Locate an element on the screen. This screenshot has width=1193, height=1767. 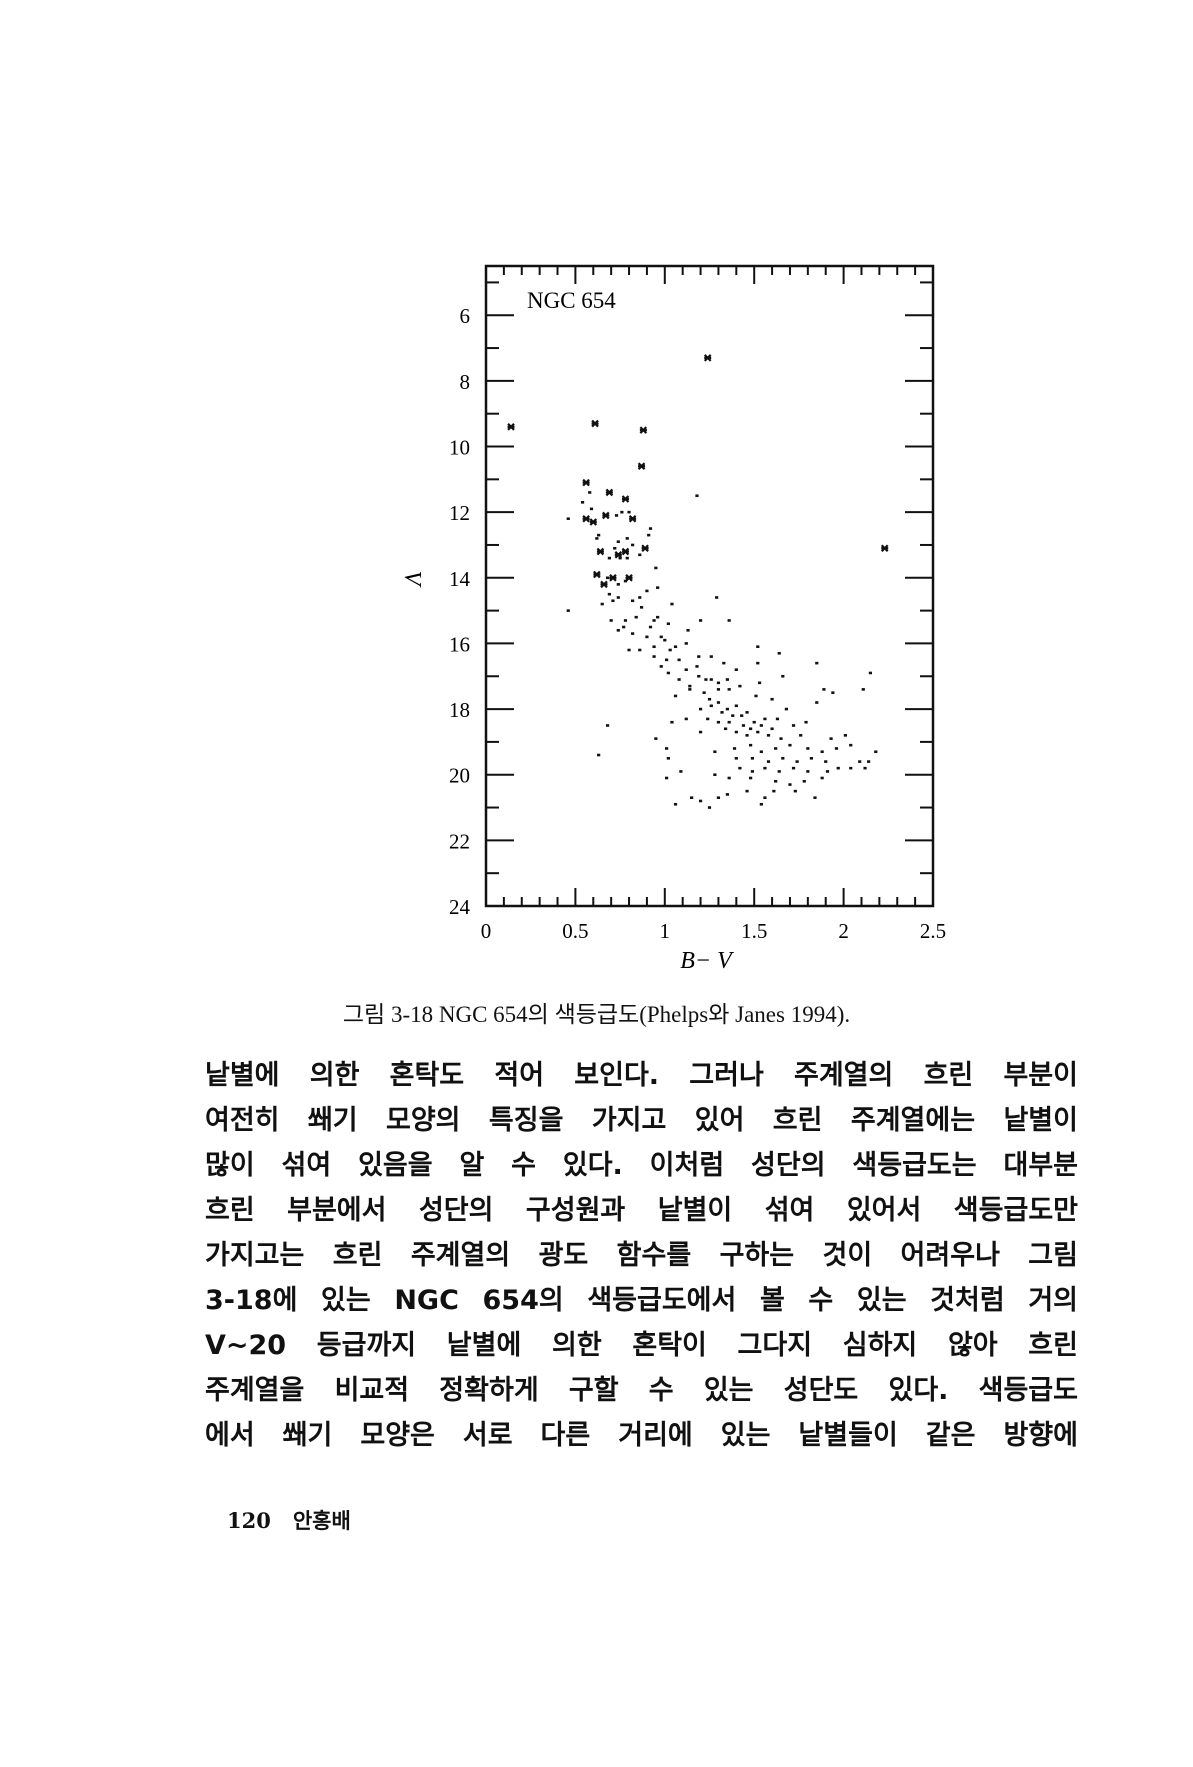
body-line: 낱별에 의한 혼탁도 적어 보인다. 그러나 주계열의 흐린 부분이 is located at coordinates (641, 1075).